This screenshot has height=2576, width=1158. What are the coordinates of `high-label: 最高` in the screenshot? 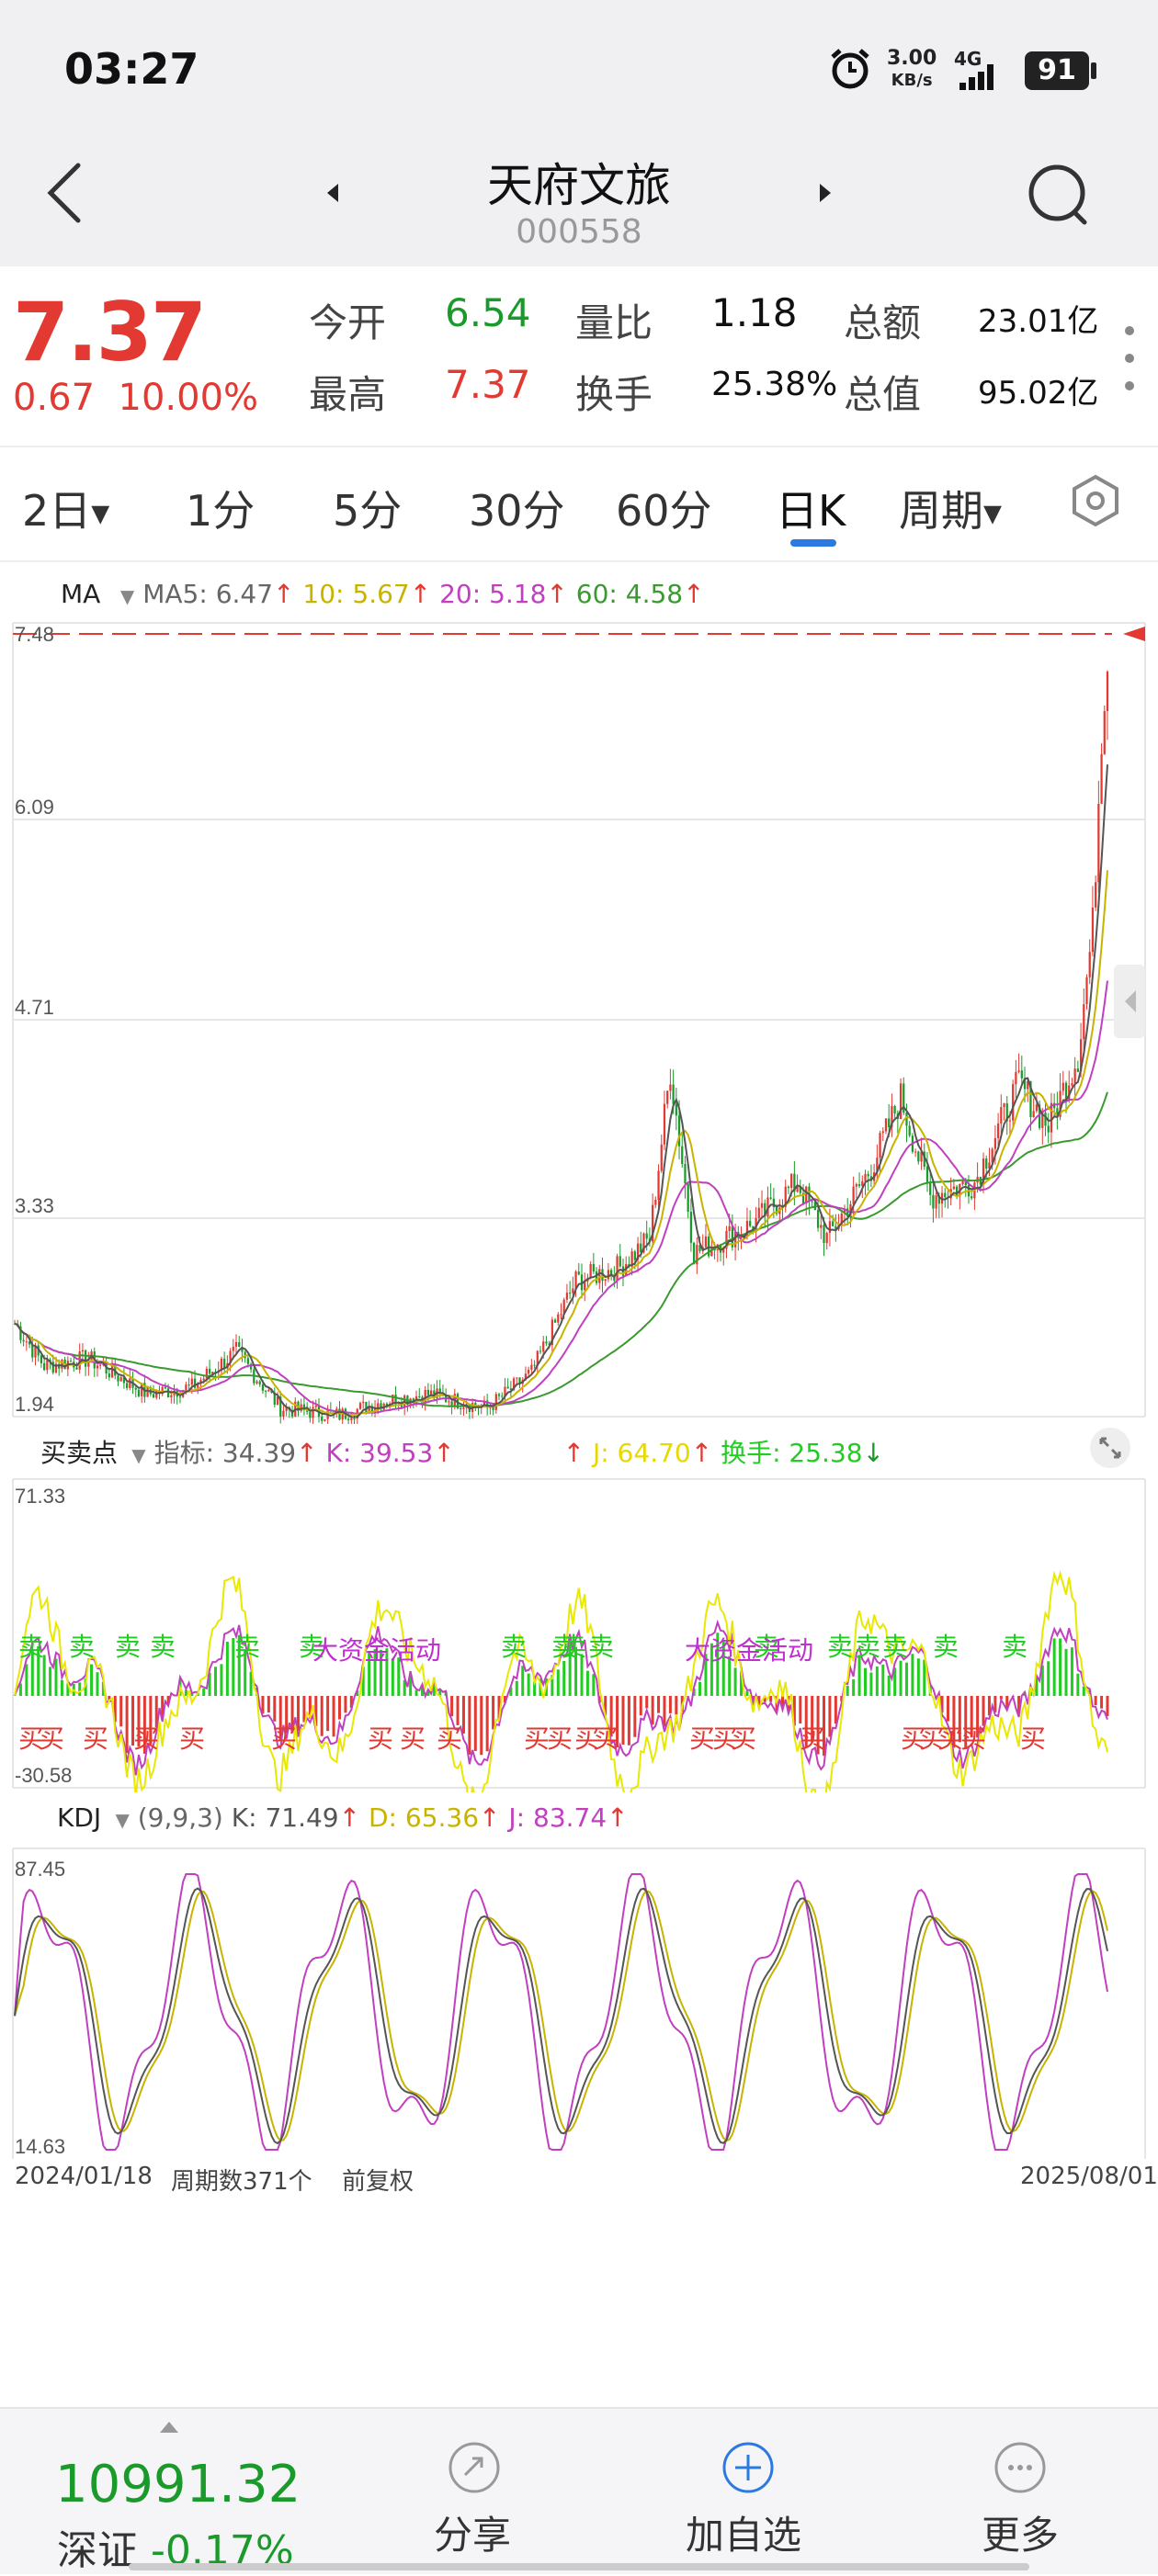 It's located at (347, 392).